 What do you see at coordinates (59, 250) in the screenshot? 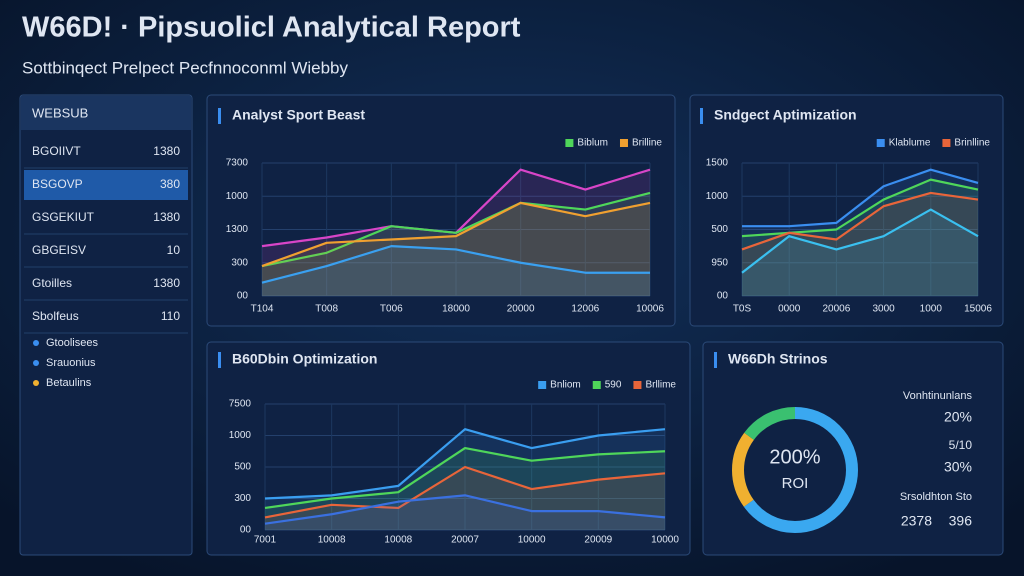
I see `sidebar-row-label: GBGEISV` at bounding box center [59, 250].